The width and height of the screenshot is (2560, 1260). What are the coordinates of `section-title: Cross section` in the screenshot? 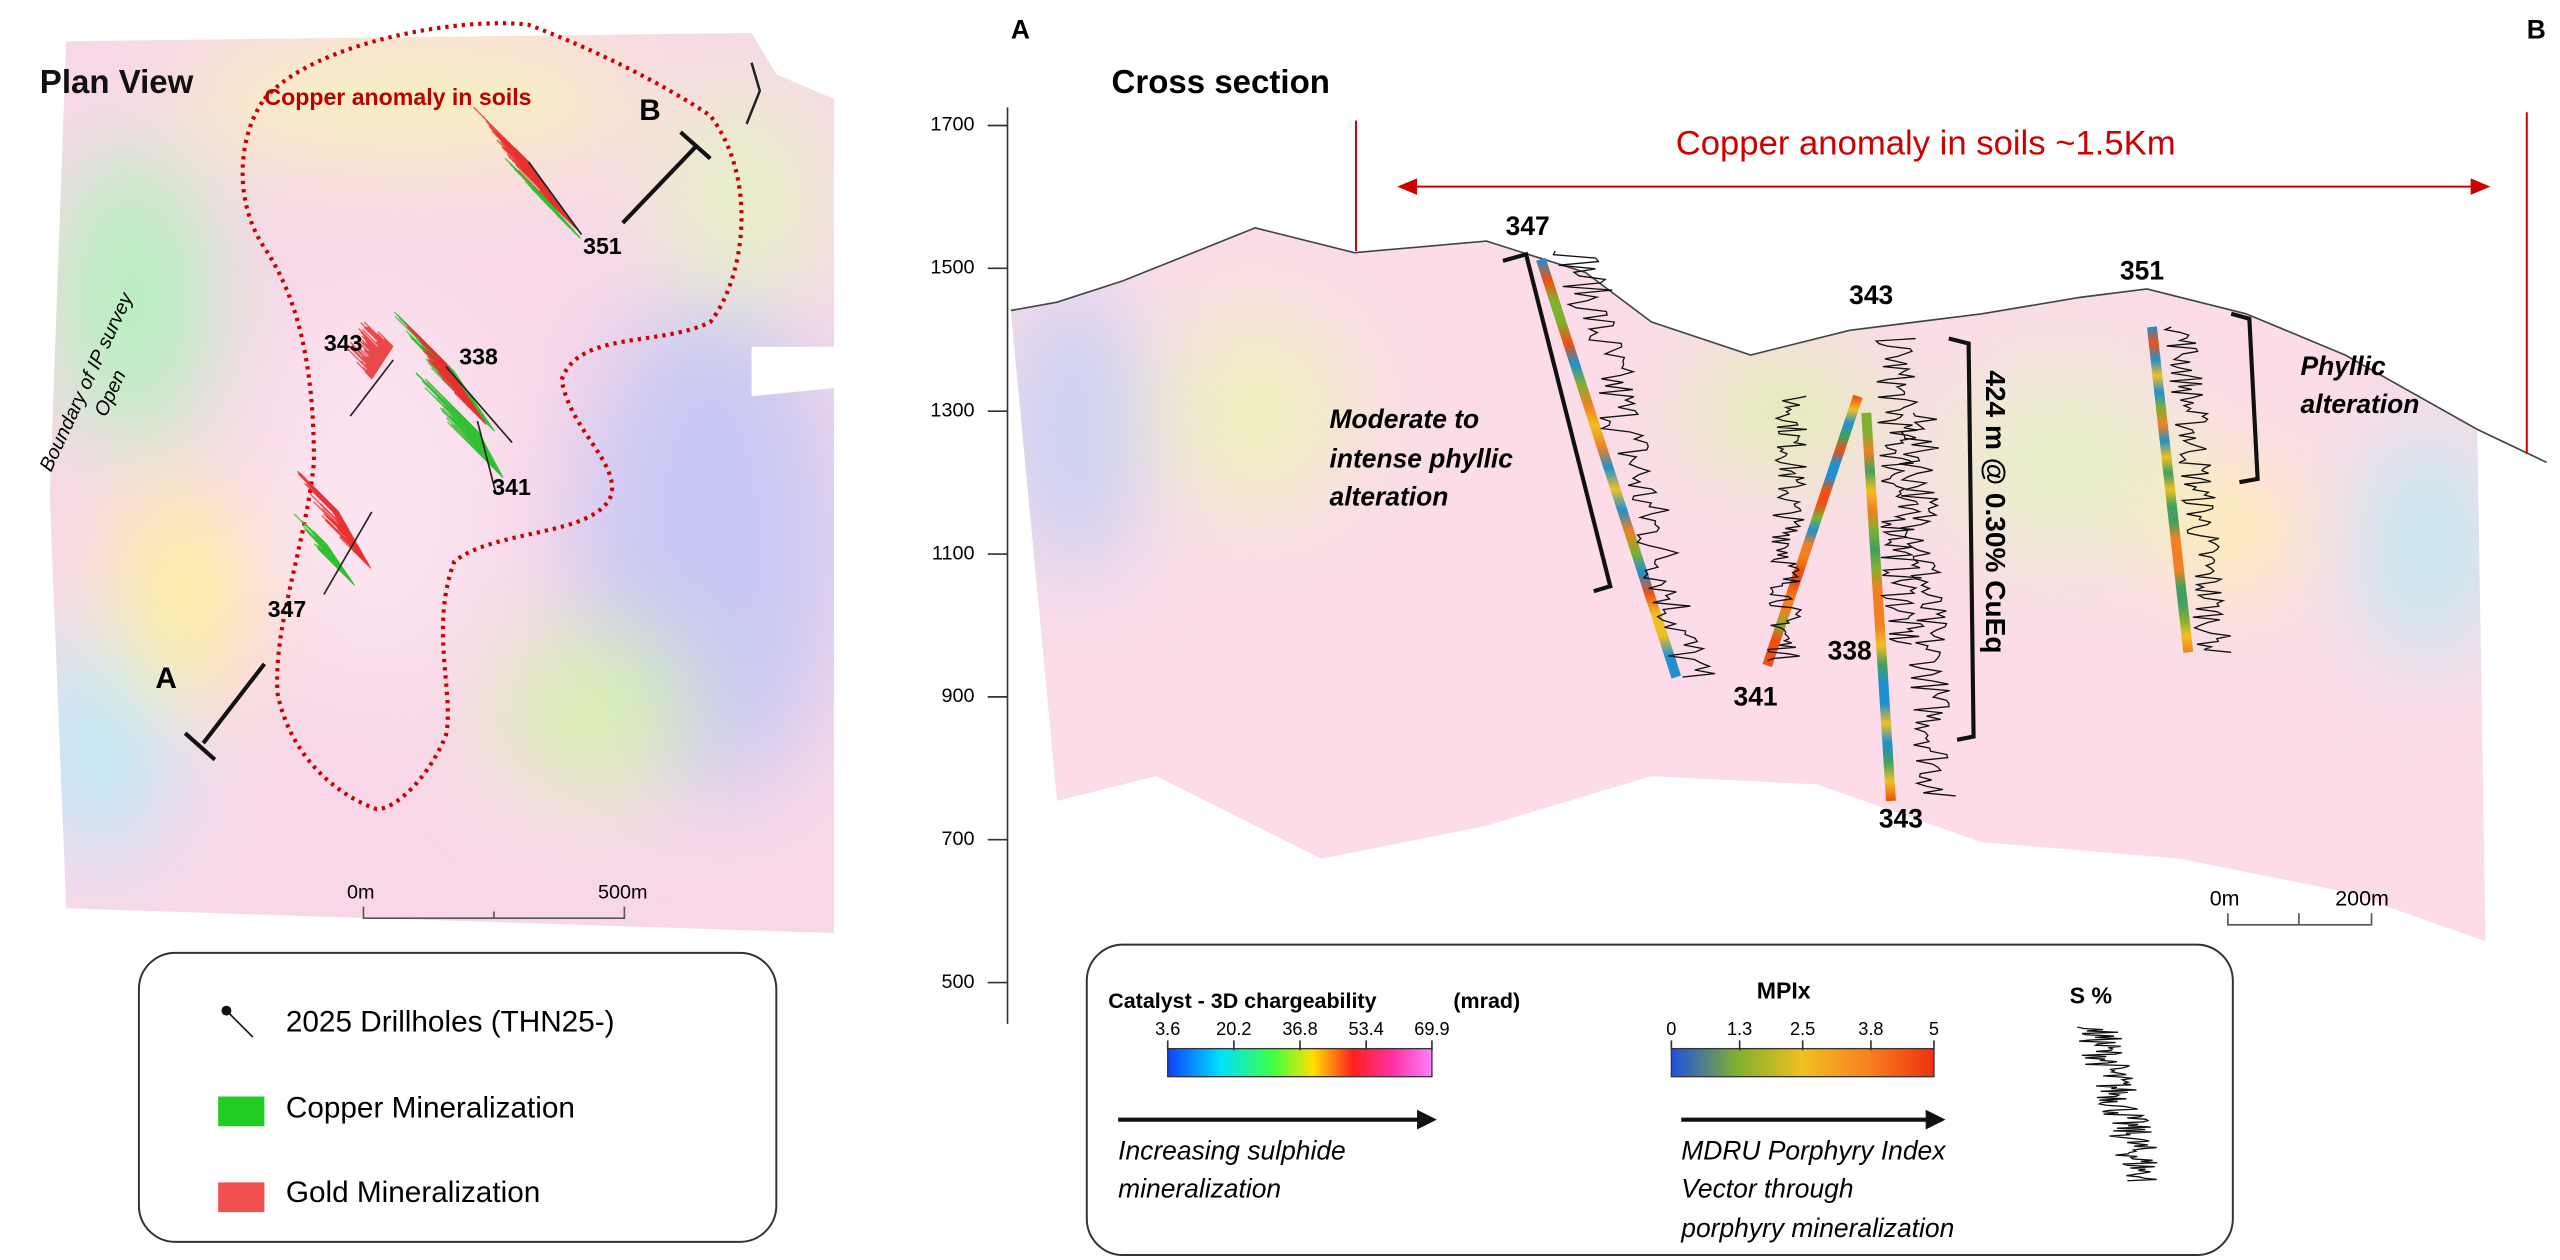 It's located at (1221, 81).